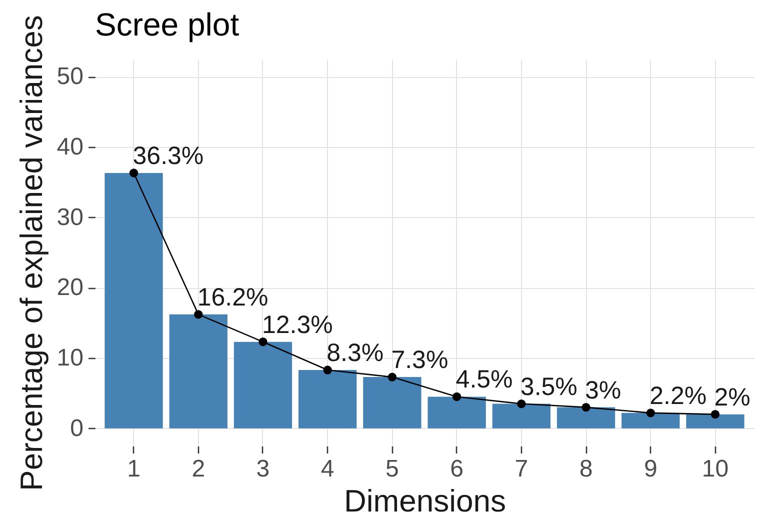 The height and width of the screenshot is (531, 760). I want to click on x-tick-label: 9, so click(651, 469).